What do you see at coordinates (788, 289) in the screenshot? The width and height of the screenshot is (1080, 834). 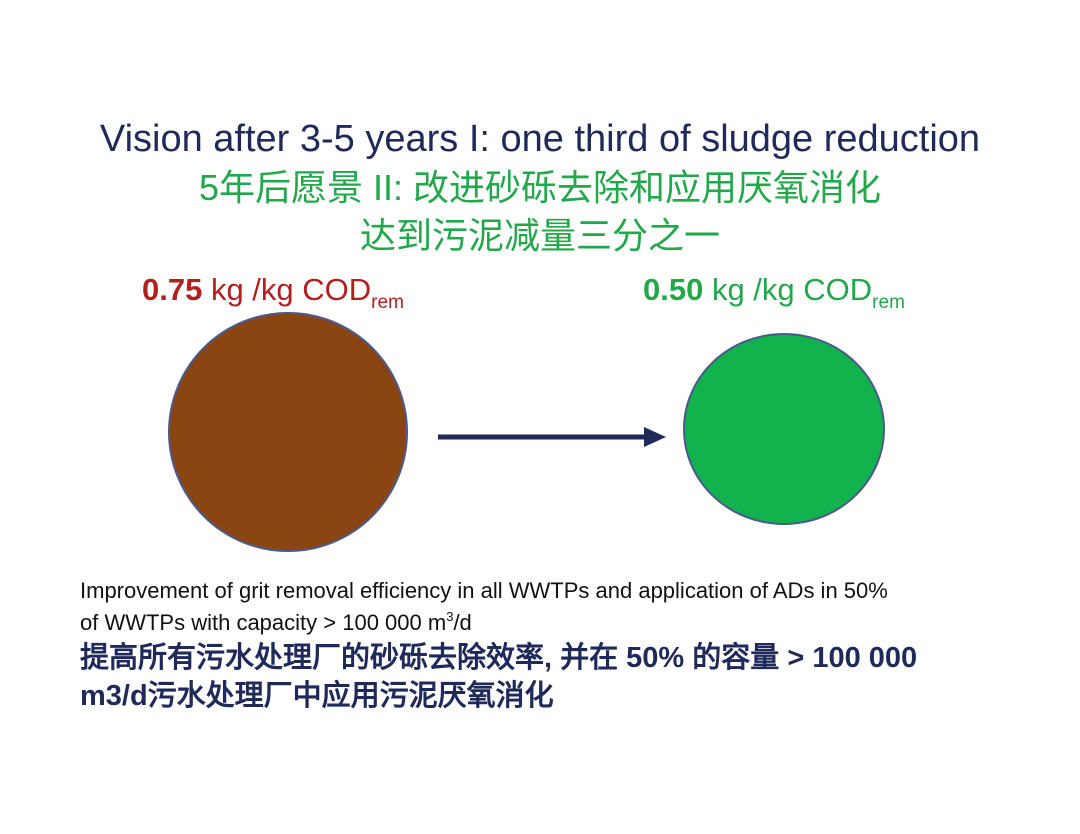 I see `right-sludge-unit: kg /kg COD` at bounding box center [788, 289].